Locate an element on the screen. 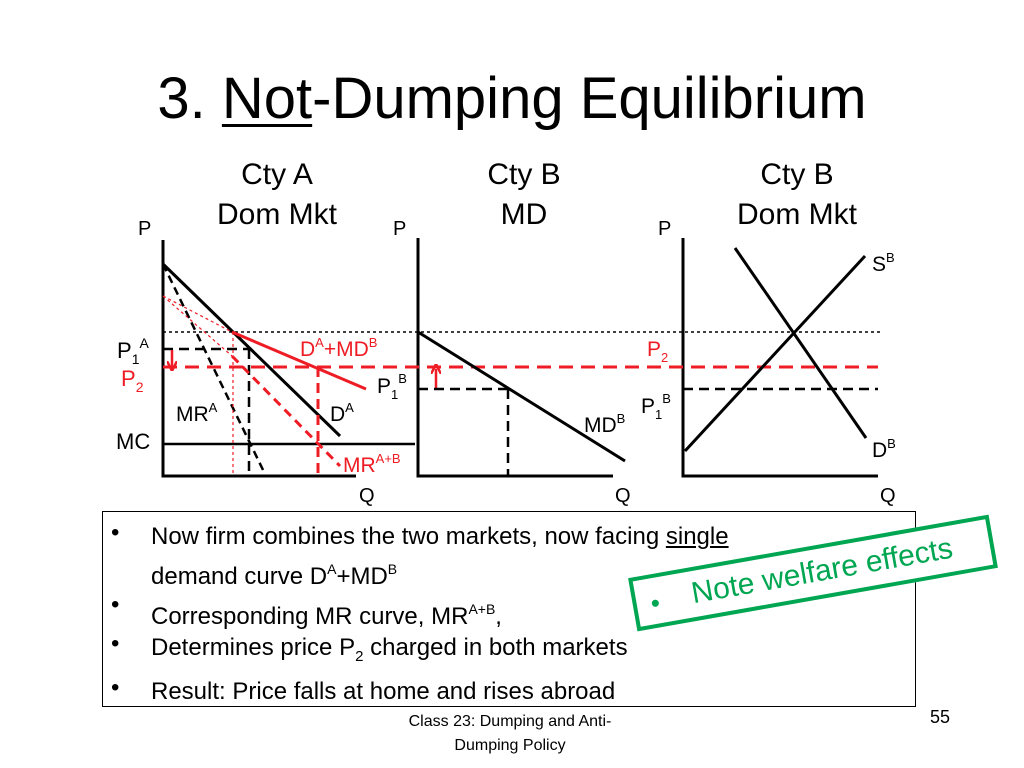 This screenshot has height=768, width=1024. demand-curve-a is located at coordinates (251, 350).